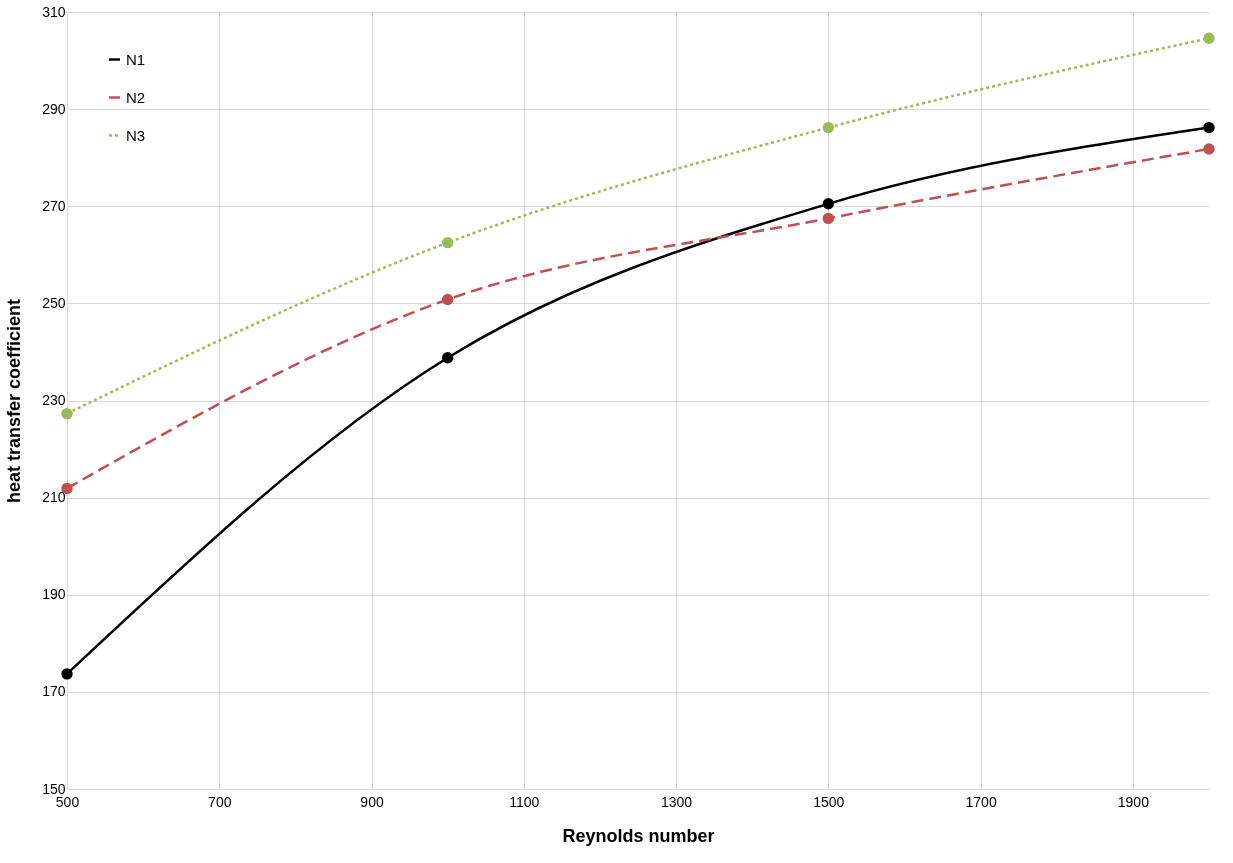 This screenshot has width=1233, height=863. Describe the element at coordinates (136, 59) in the screenshot. I see `legend-label: N1` at that location.